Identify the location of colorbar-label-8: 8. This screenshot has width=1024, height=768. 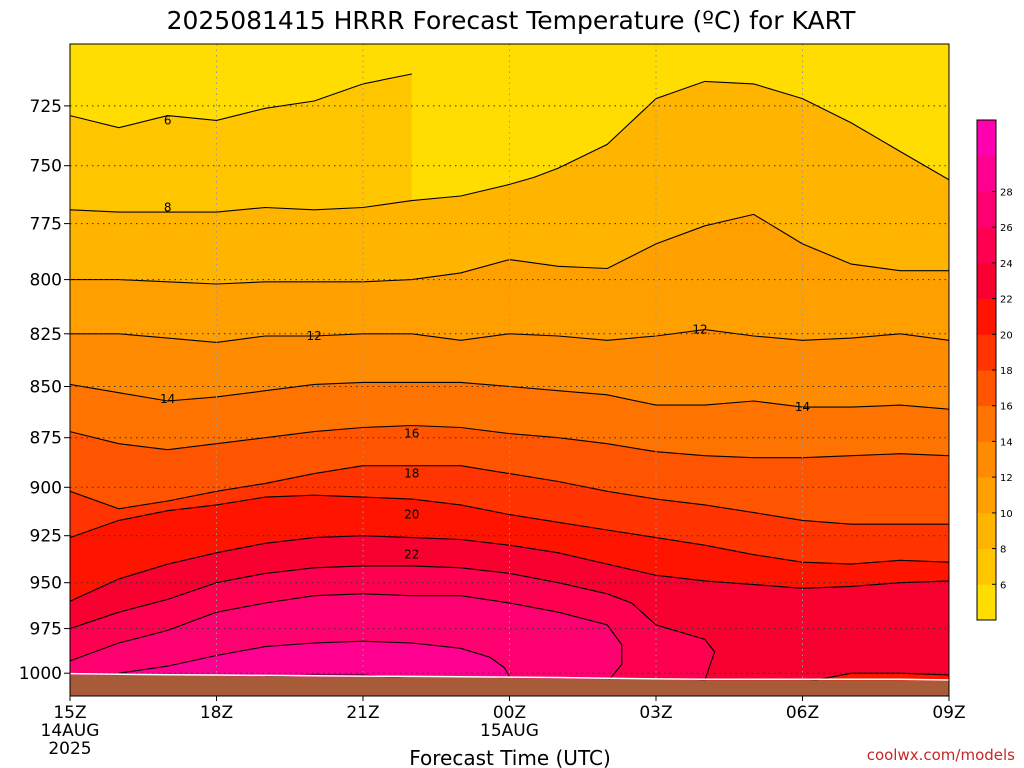
(1003, 550).